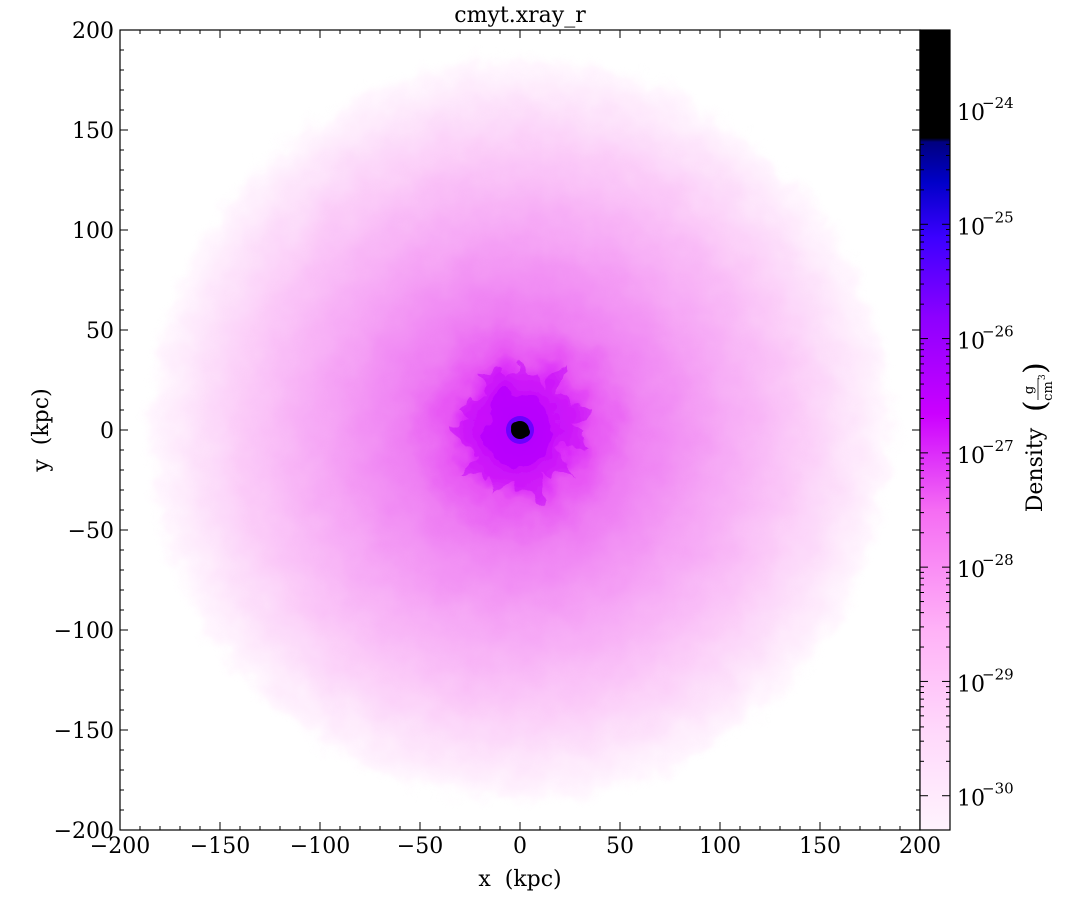 The height and width of the screenshot is (920, 1085). What do you see at coordinates (420, 846) in the screenshot?
I see `x-tick-label: −50` at bounding box center [420, 846].